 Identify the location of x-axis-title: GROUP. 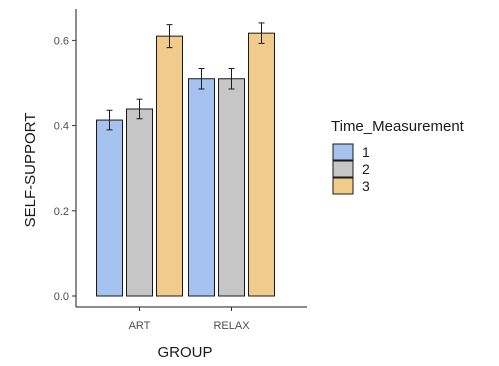
(184, 352).